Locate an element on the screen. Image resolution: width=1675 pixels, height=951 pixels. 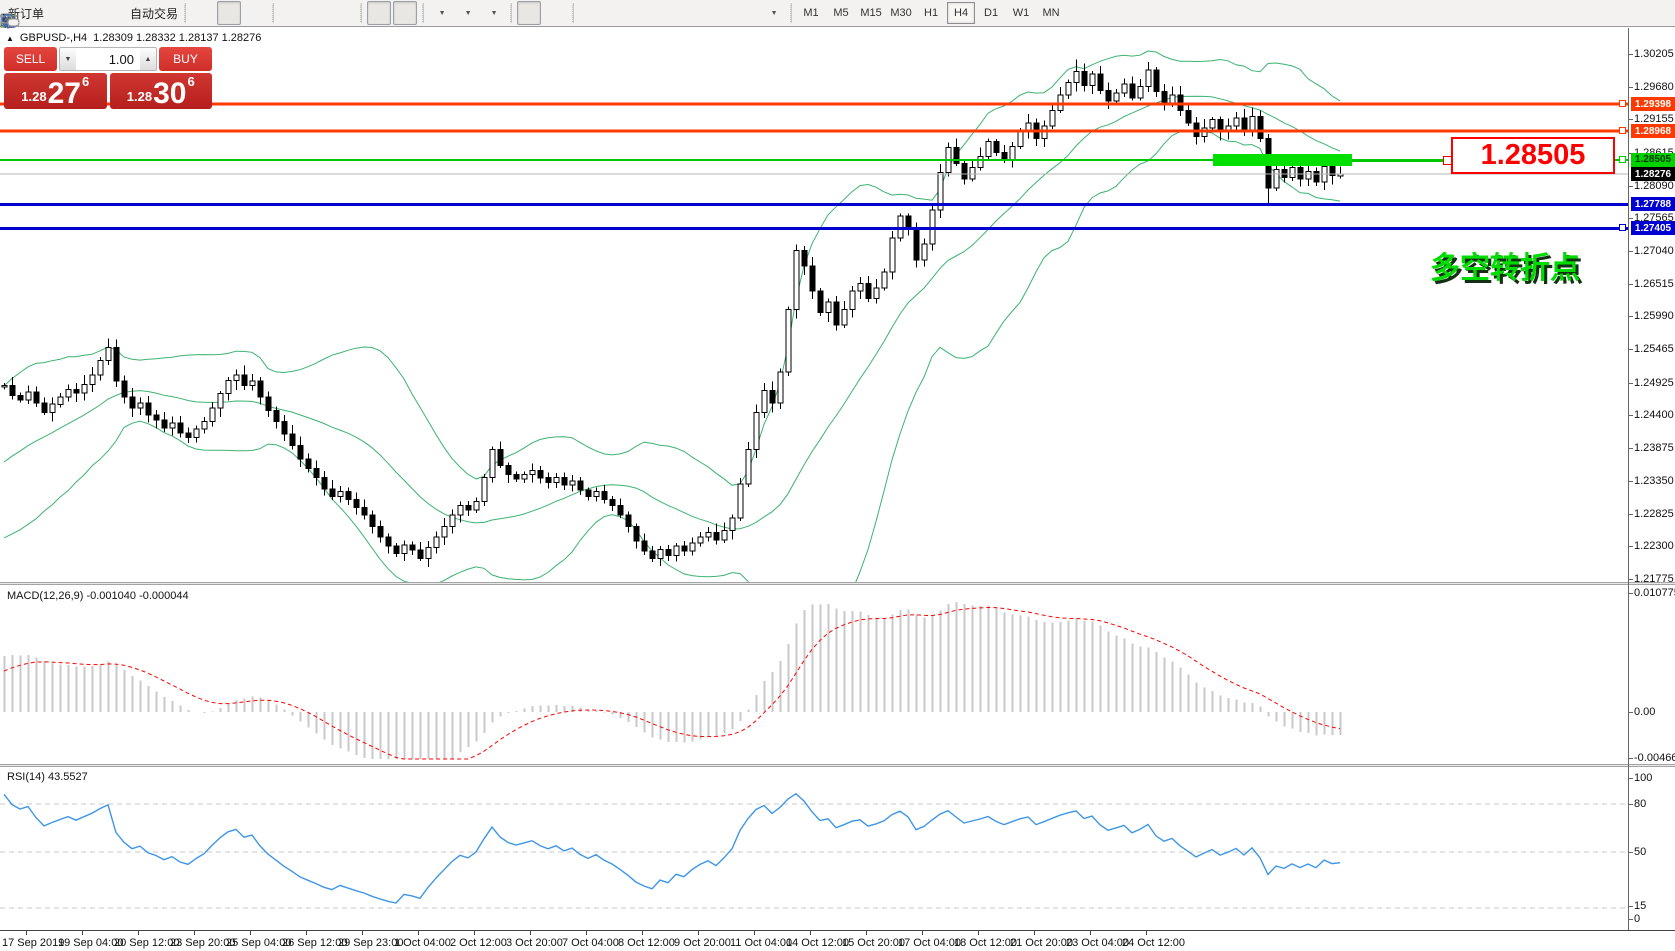
collapse-panel-icon: ▲ is located at coordinates (10, 38).